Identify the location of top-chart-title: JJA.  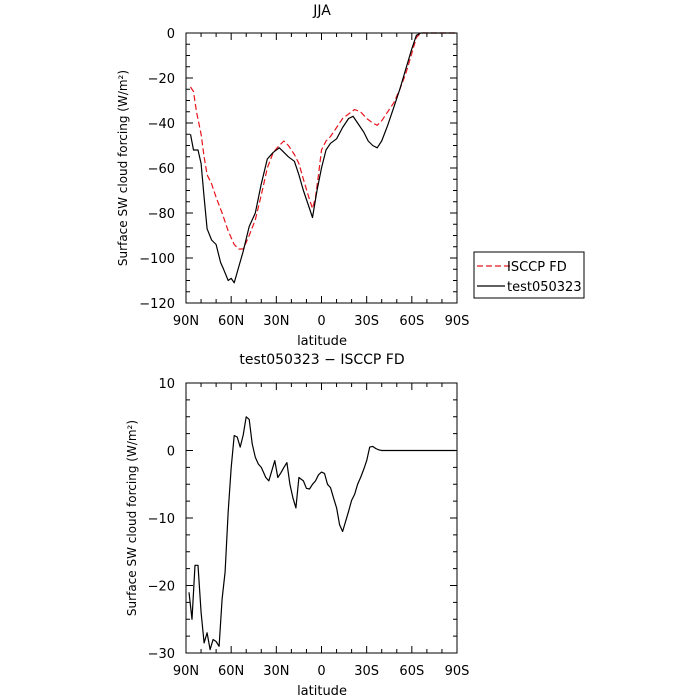
(321, 11).